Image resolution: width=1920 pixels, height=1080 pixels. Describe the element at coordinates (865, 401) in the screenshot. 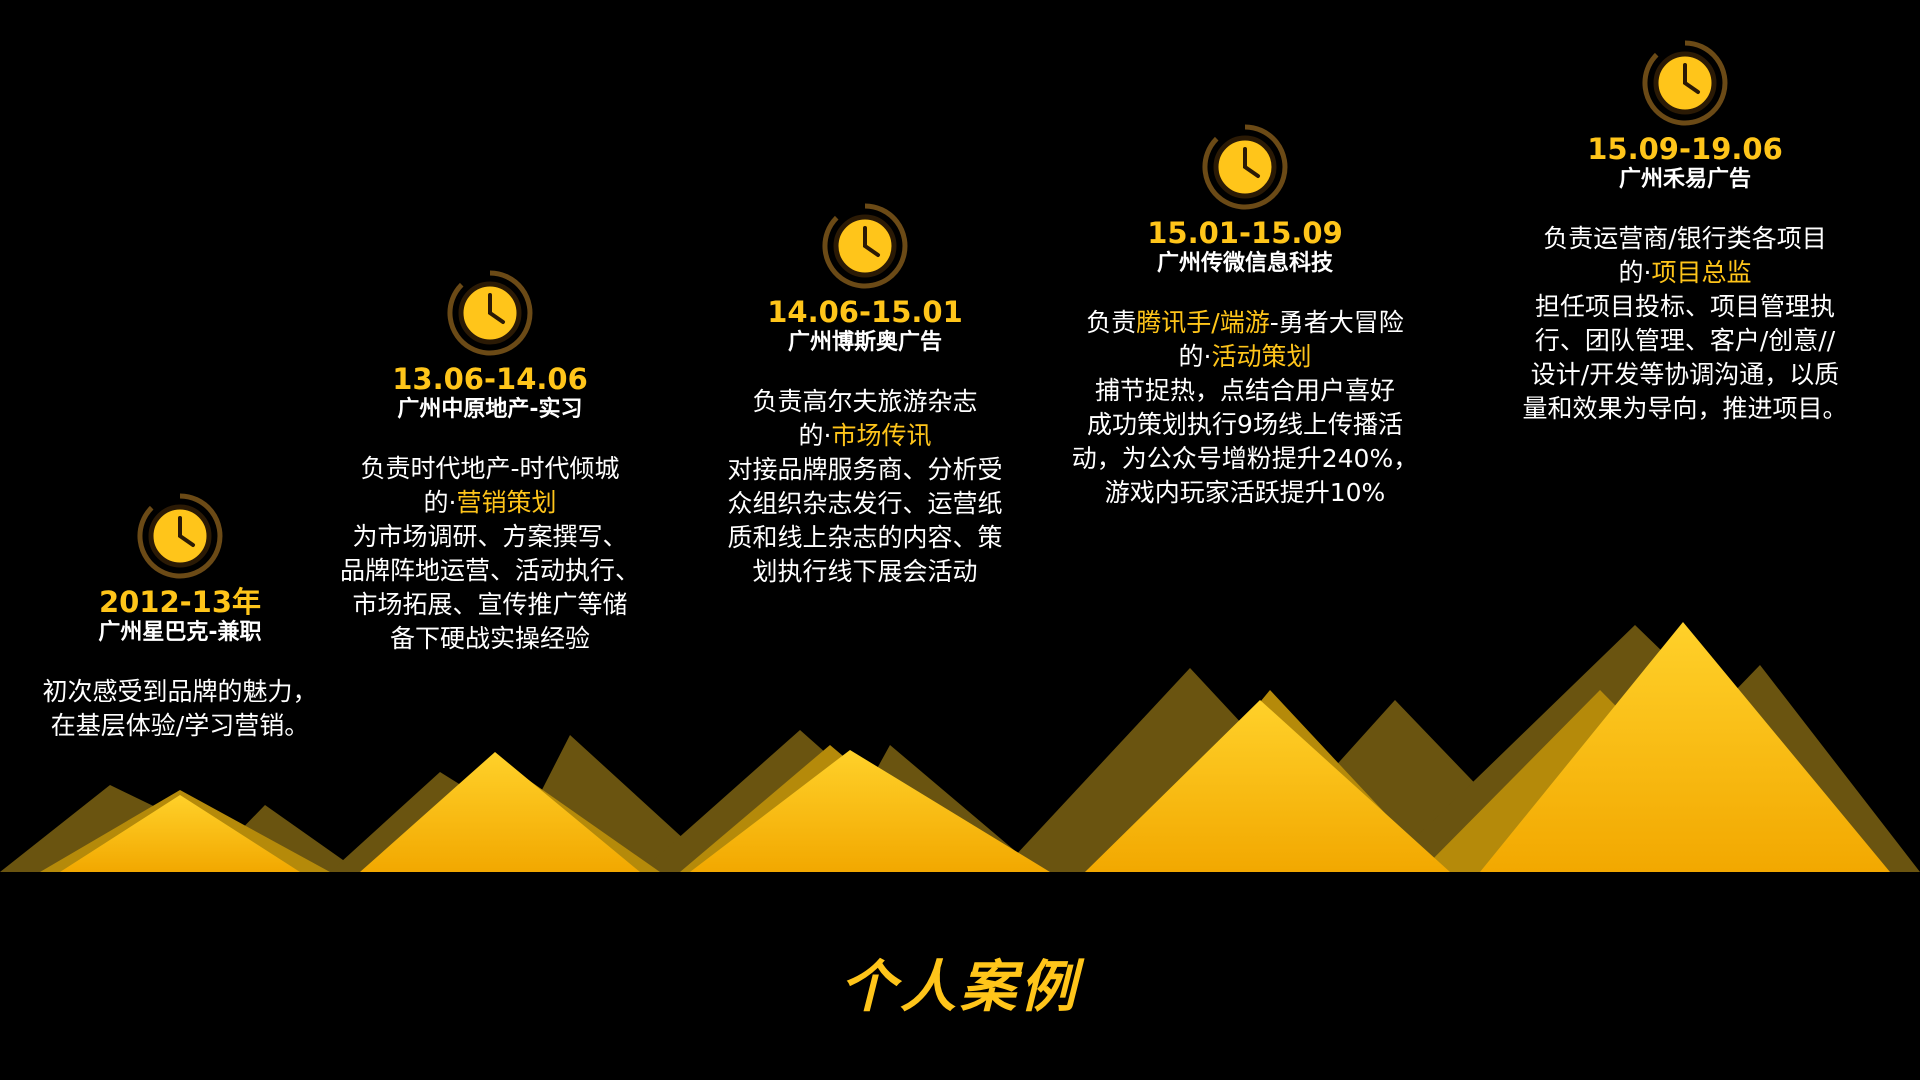

I see `desc-line: 负责高尔夫旅游杂志` at that location.